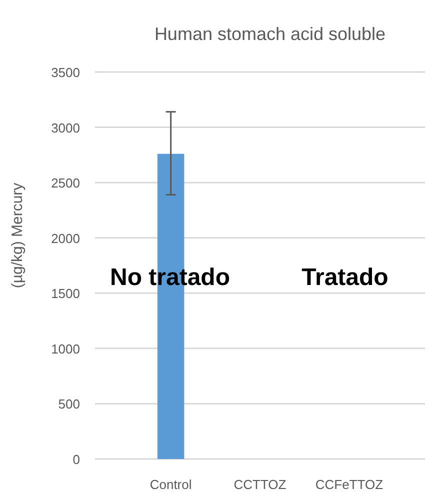 This screenshot has width=440, height=496. Describe the element at coordinates (171, 484) in the screenshot. I see `x-tick-label: Control` at that location.